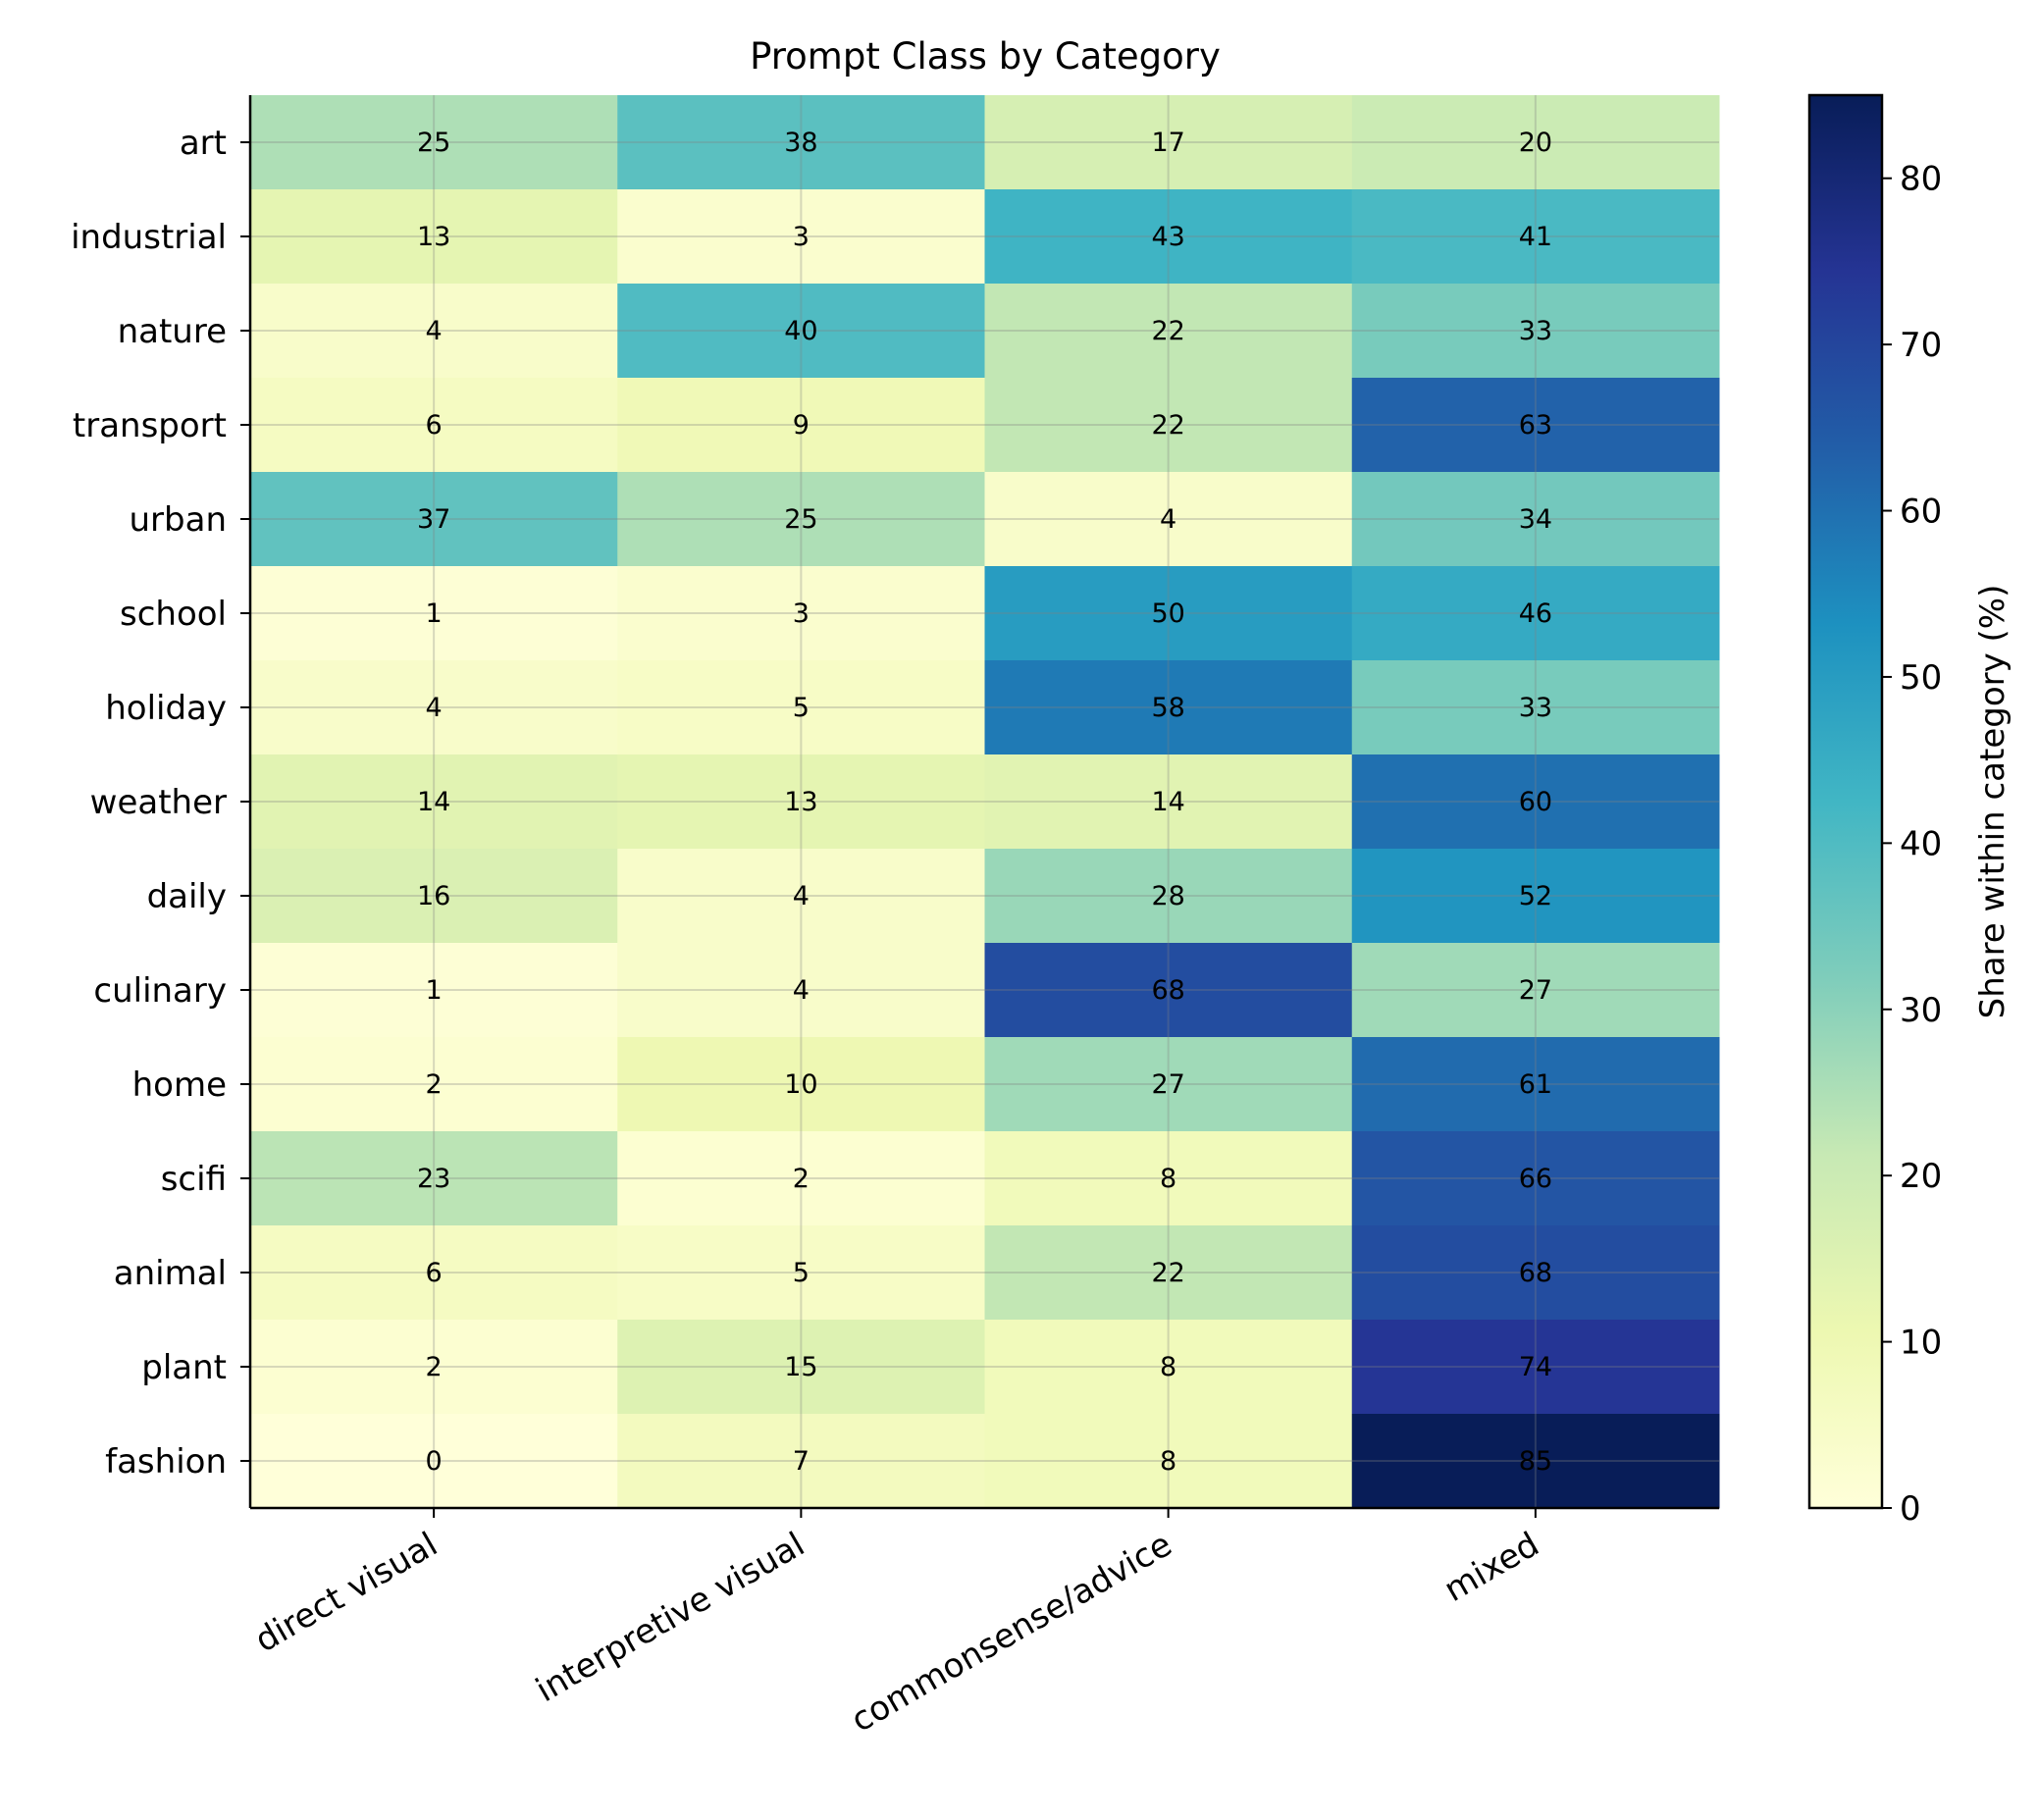  What do you see at coordinates (1535, 143) in the screenshot?
I see `cell-value-label: 20` at bounding box center [1535, 143].